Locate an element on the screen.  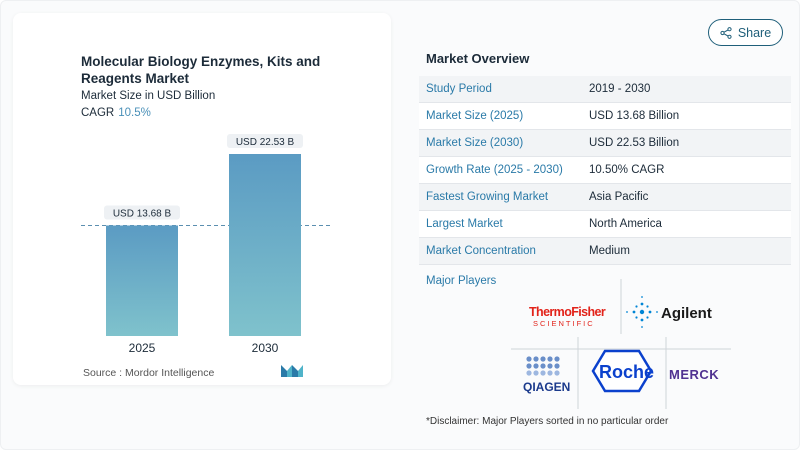
overview-value: North America is located at coordinates (625, 224).